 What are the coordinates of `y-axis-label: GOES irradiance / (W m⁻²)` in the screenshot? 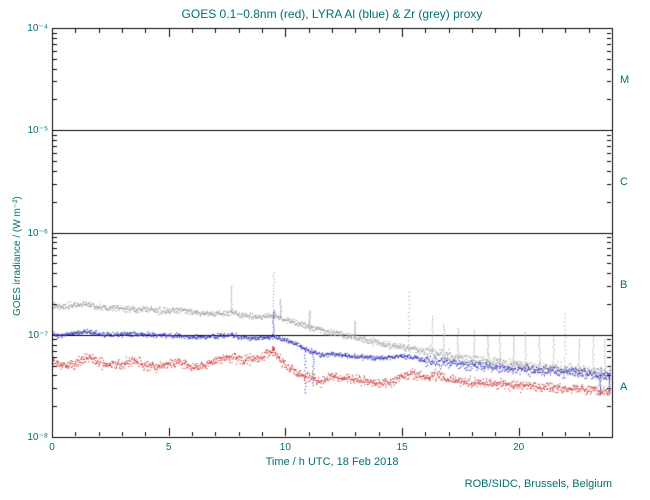 It's located at (17, 256).